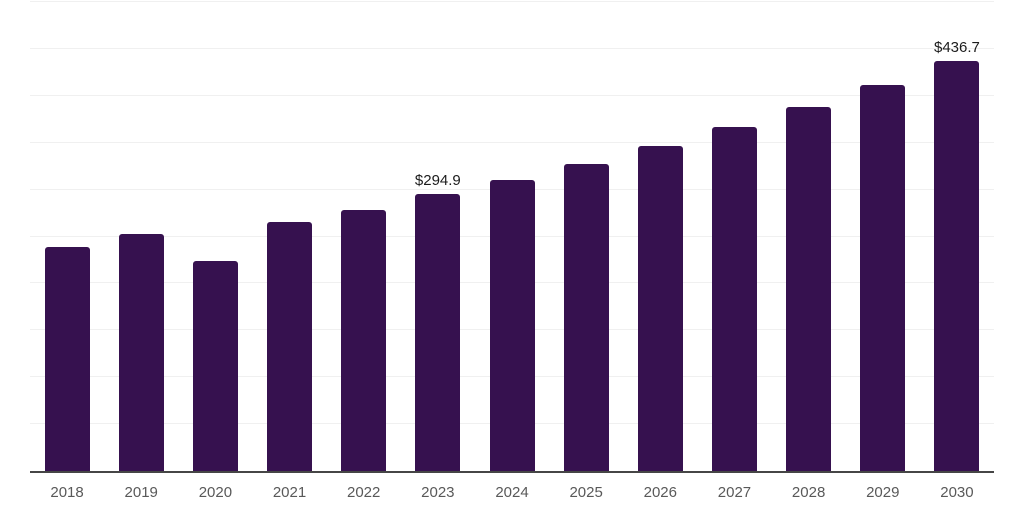  What do you see at coordinates (67, 492) in the screenshot?
I see `x-tick-2018: 2018` at bounding box center [67, 492].